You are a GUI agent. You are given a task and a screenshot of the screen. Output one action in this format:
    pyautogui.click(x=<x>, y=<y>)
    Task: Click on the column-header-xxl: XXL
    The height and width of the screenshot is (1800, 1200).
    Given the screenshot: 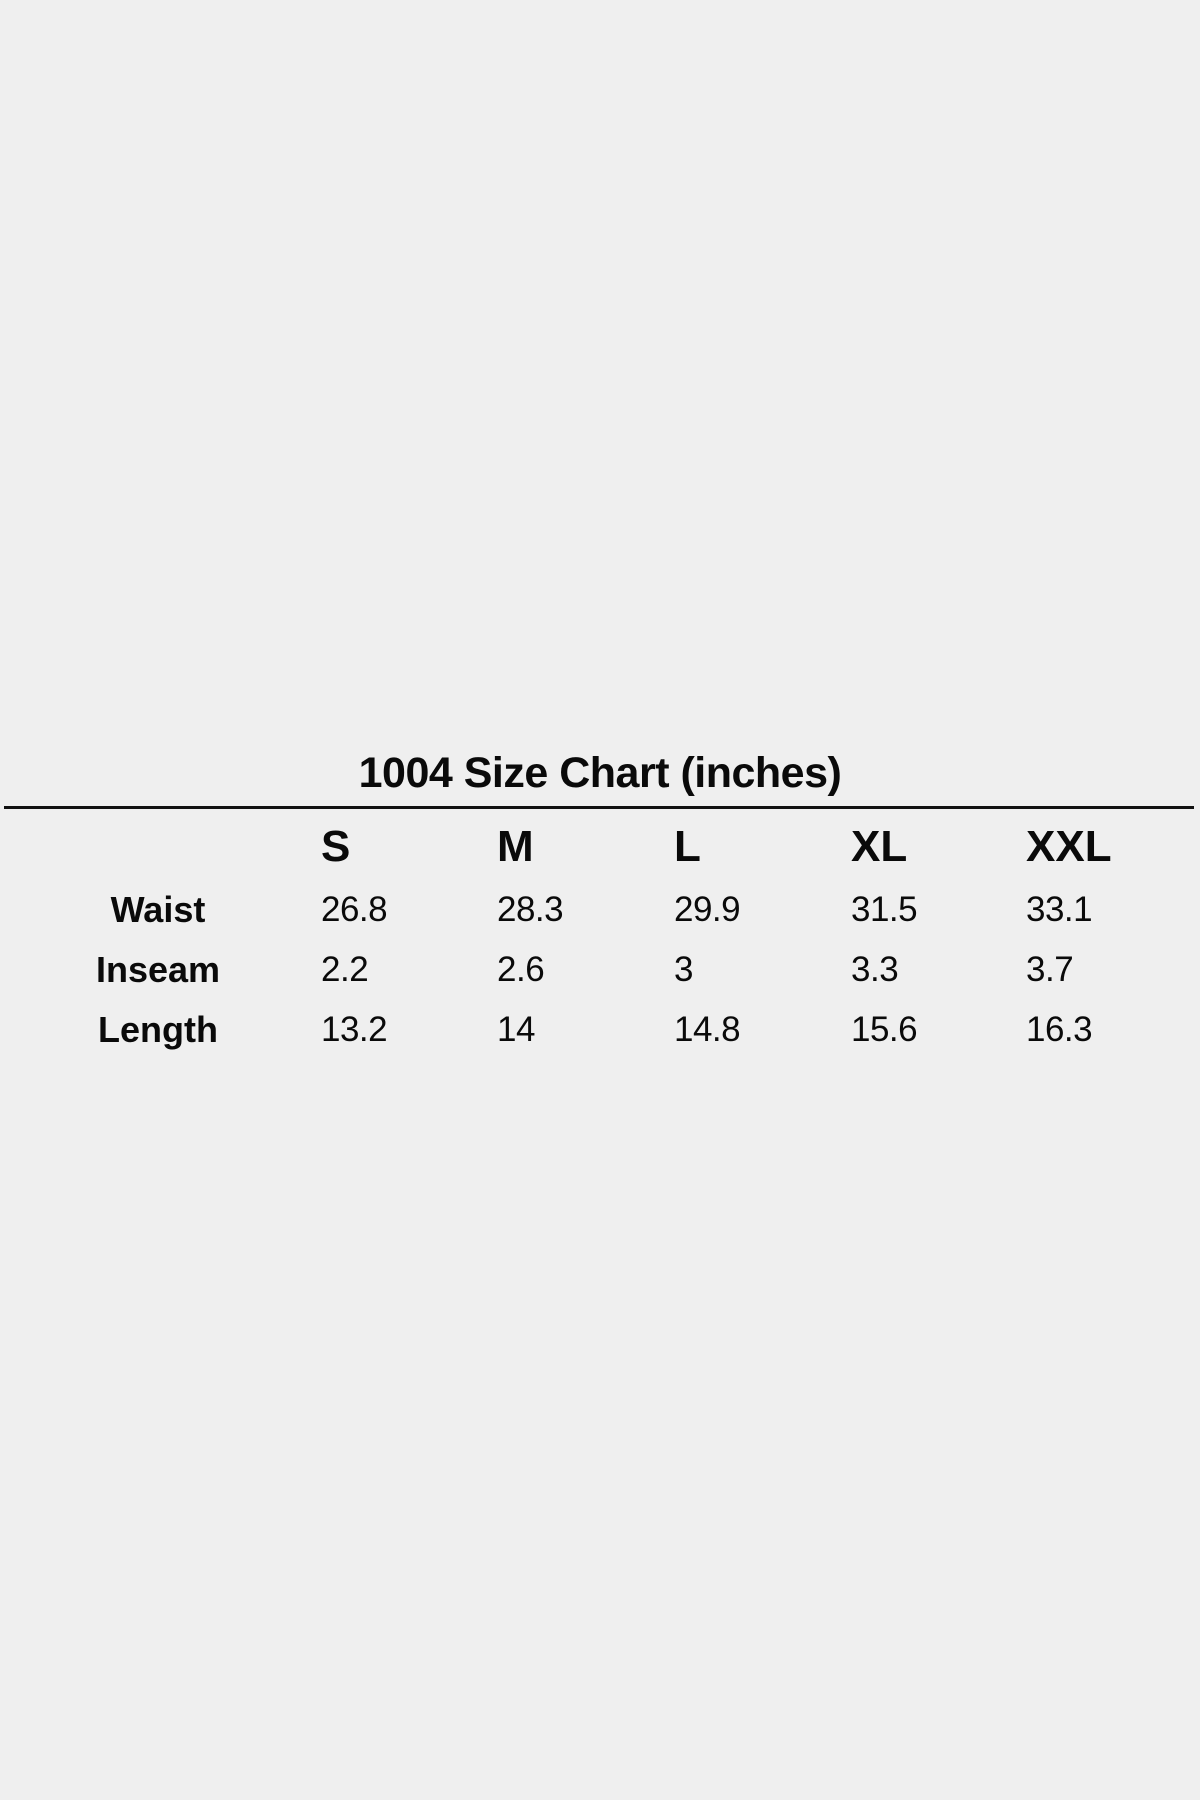 What is the action you would take?
    pyautogui.click(x=1069, y=846)
    